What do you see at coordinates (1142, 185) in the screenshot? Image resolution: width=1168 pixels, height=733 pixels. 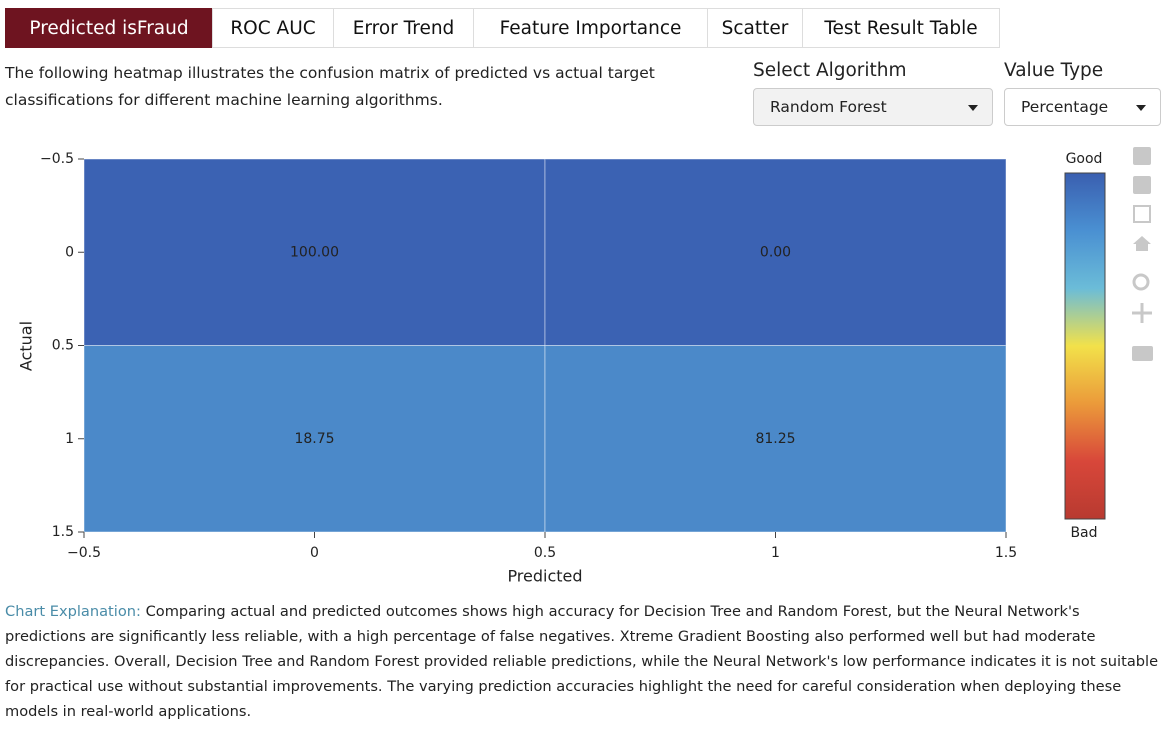 I see `zoom-out-button` at bounding box center [1142, 185].